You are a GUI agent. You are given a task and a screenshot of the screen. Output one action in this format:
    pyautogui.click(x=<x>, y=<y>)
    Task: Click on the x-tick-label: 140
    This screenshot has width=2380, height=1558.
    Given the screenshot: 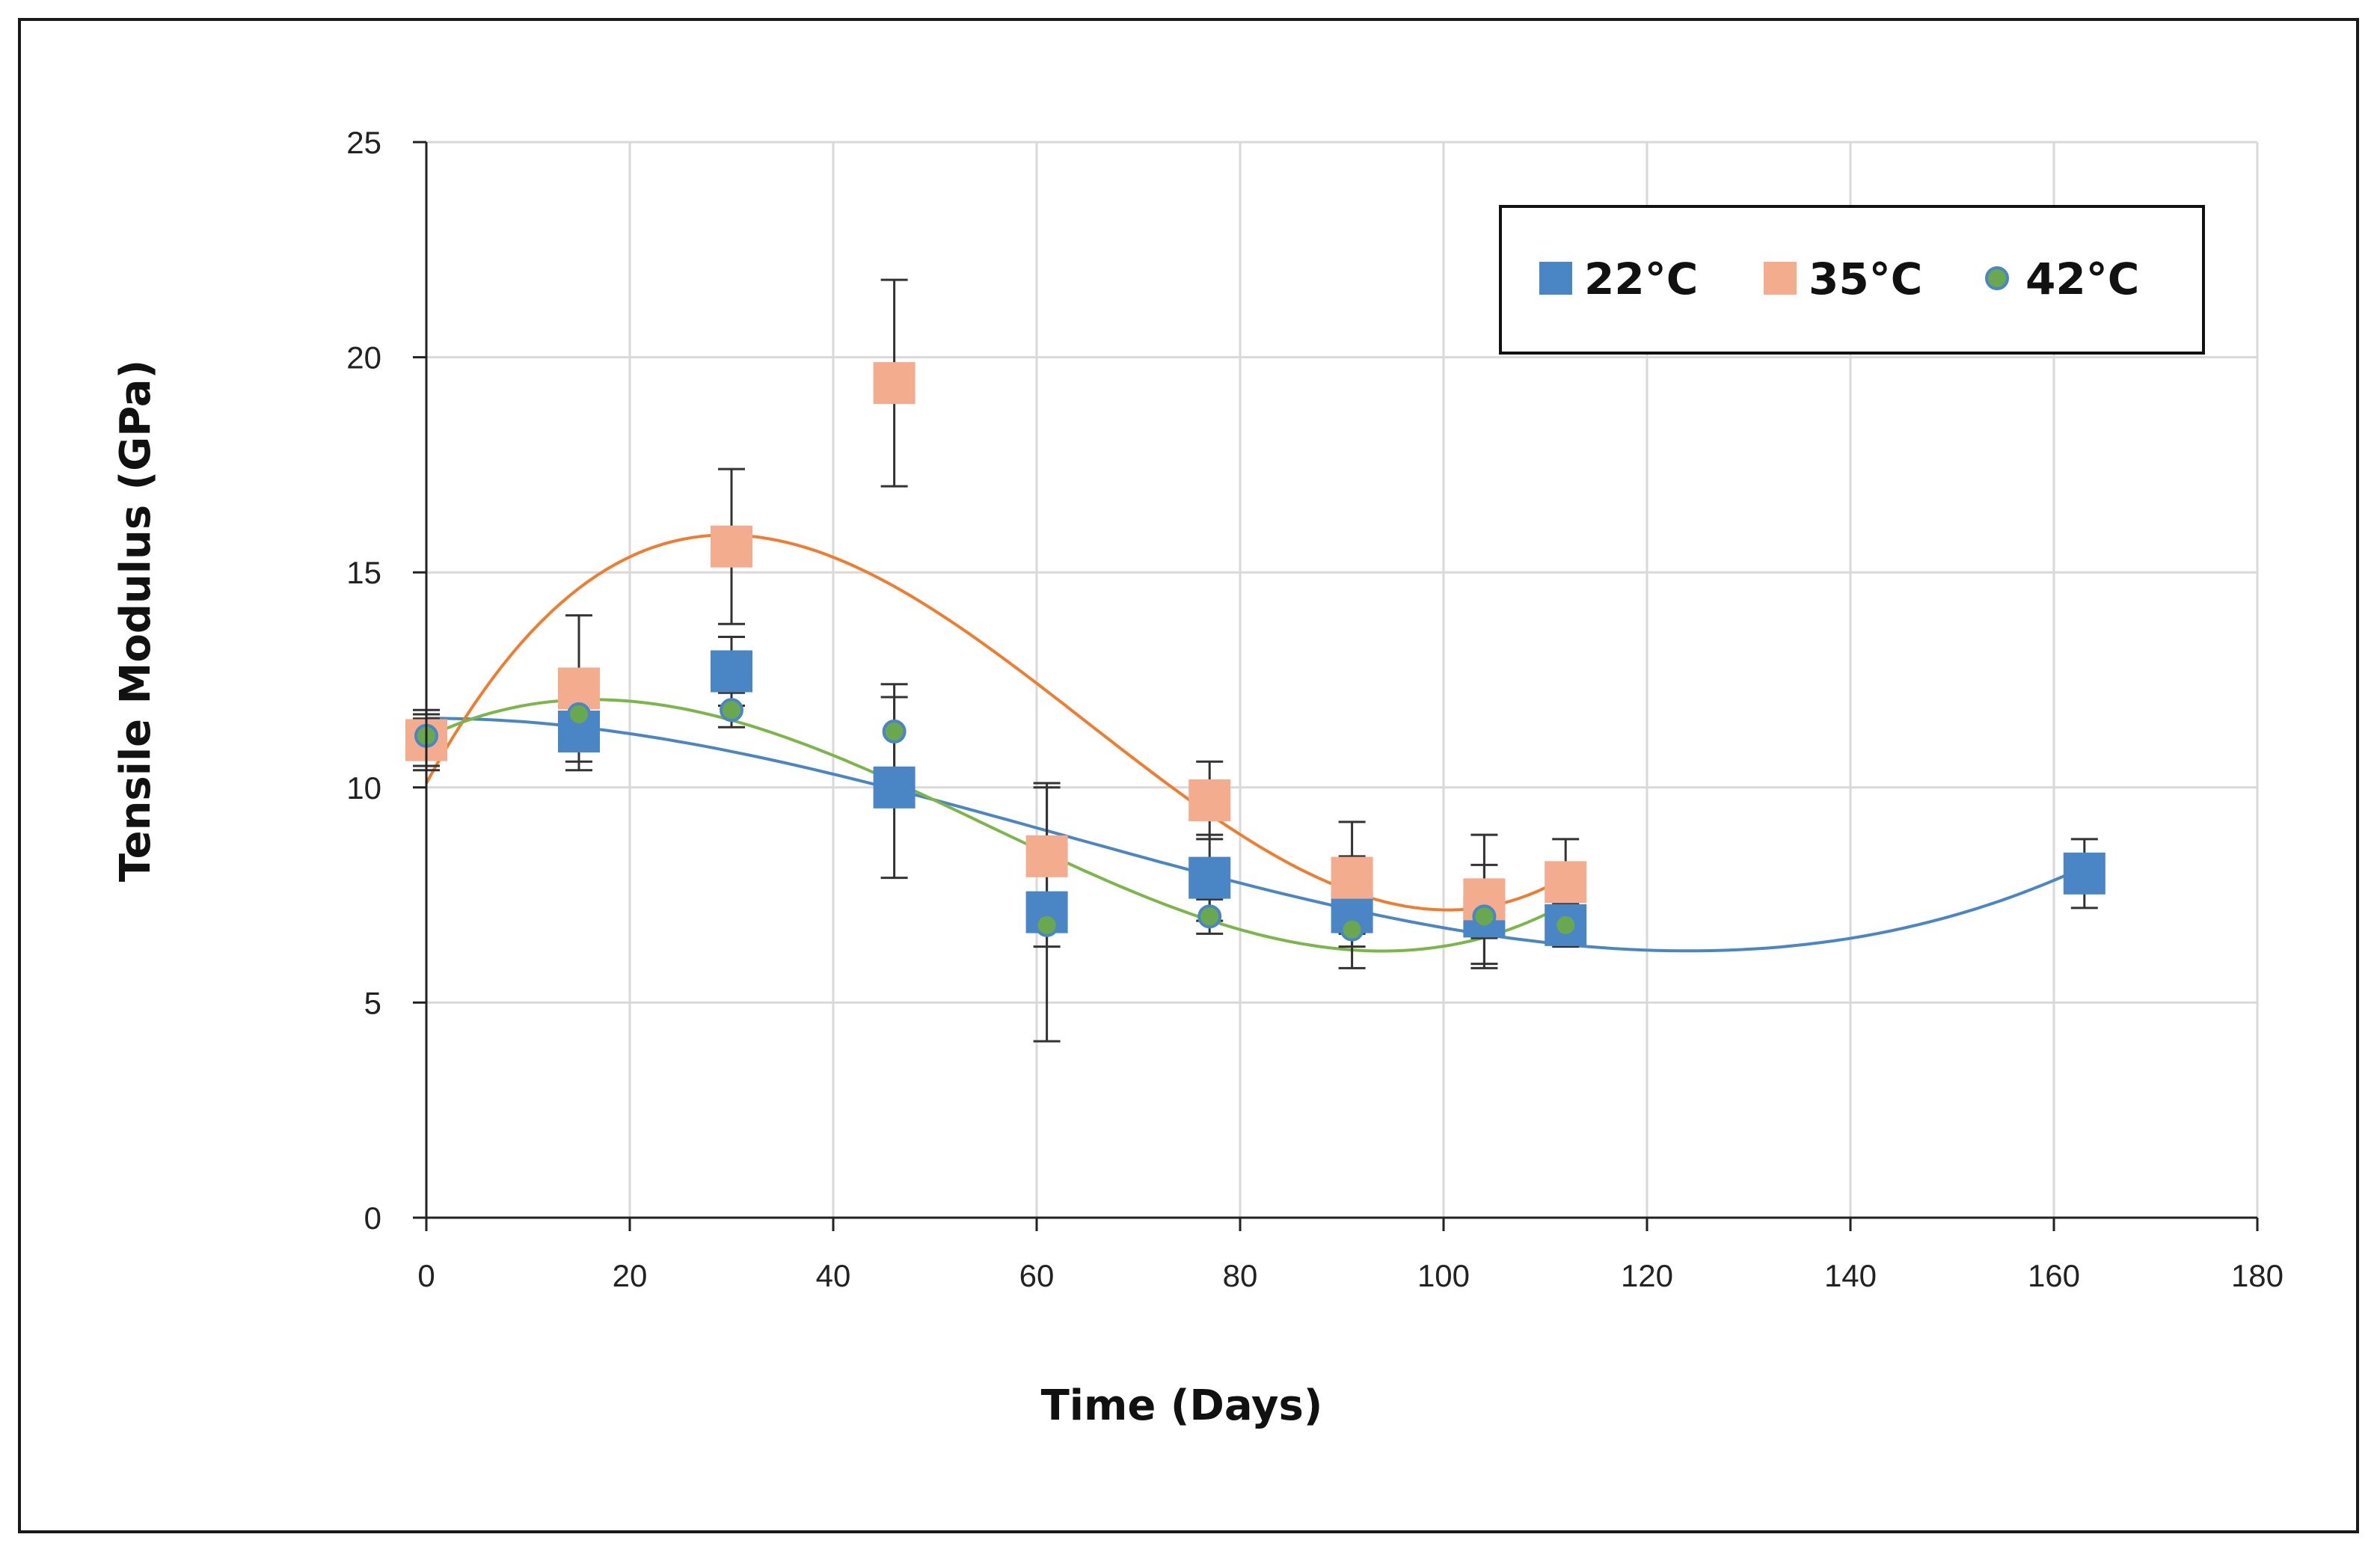 What is the action you would take?
    pyautogui.click(x=1850, y=1275)
    